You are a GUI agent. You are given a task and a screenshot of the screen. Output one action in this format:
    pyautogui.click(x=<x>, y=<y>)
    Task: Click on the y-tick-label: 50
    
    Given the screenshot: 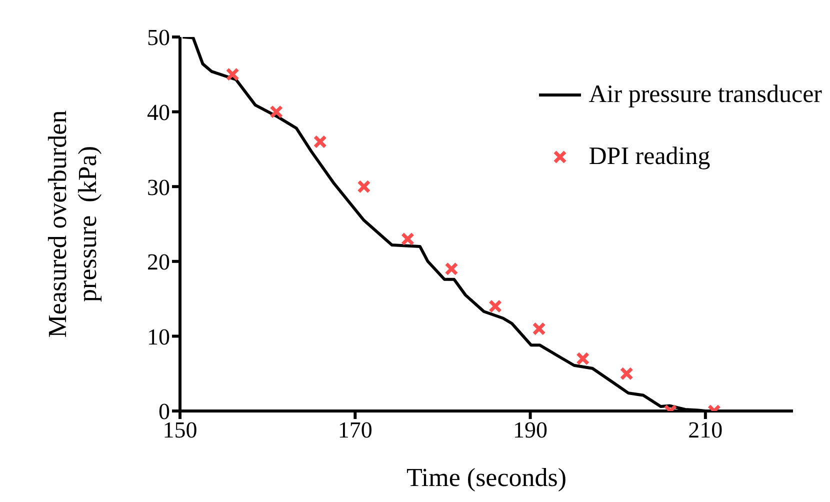 What is the action you would take?
    pyautogui.click(x=158, y=37)
    